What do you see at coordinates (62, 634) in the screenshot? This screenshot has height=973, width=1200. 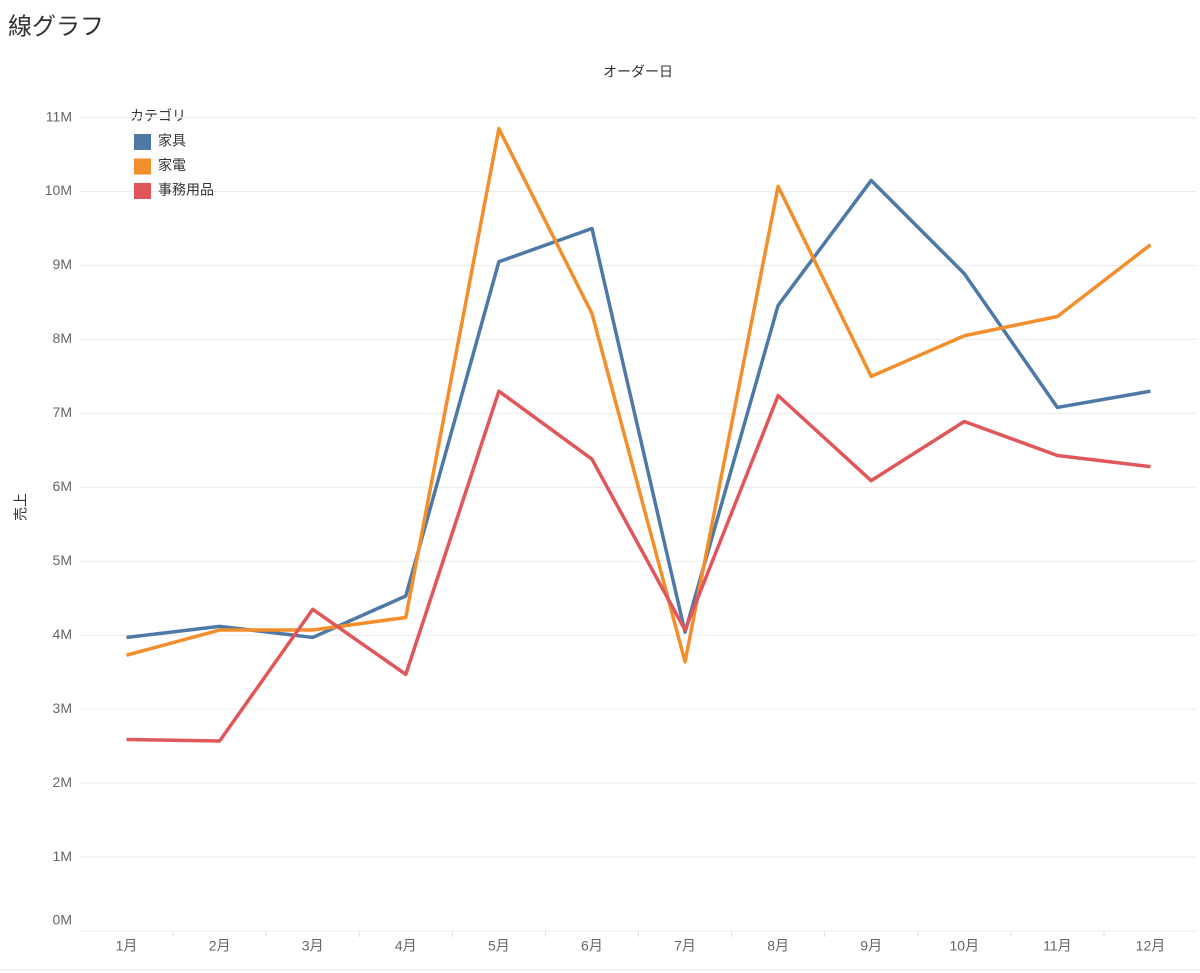 I see `y-tick-label: 4M` at bounding box center [62, 634].